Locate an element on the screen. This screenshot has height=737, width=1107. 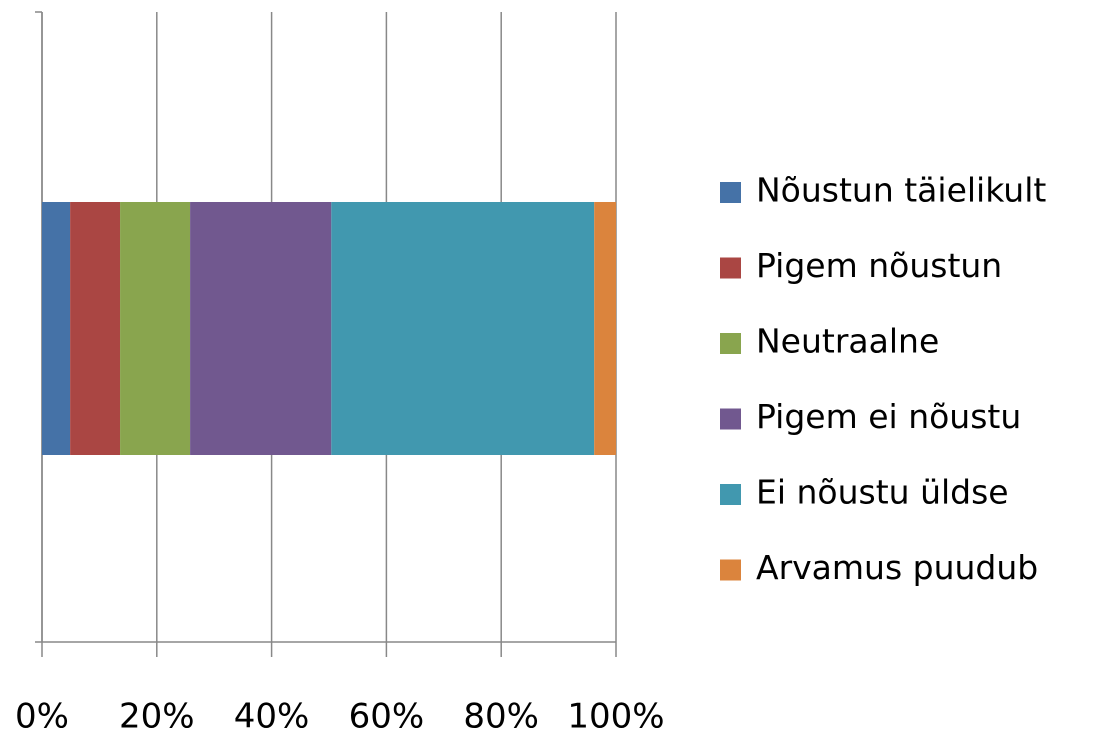
legend-label: Pigem ei nõustu is located at coordinates (888, 416).